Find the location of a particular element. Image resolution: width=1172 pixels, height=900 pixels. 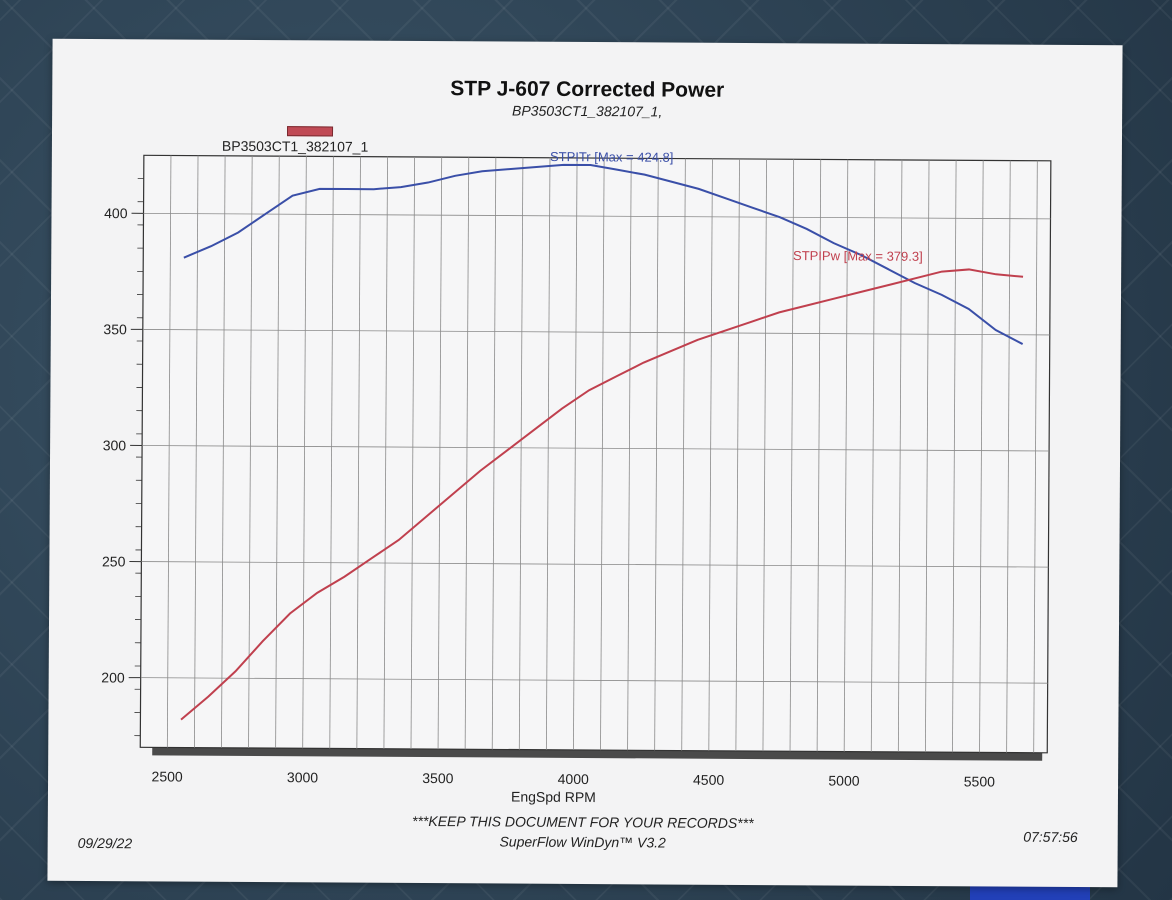

series-labels: STPITr [Max = 424.8] STPIPw [Max = 379.3] is located at coordinates (736, 206).